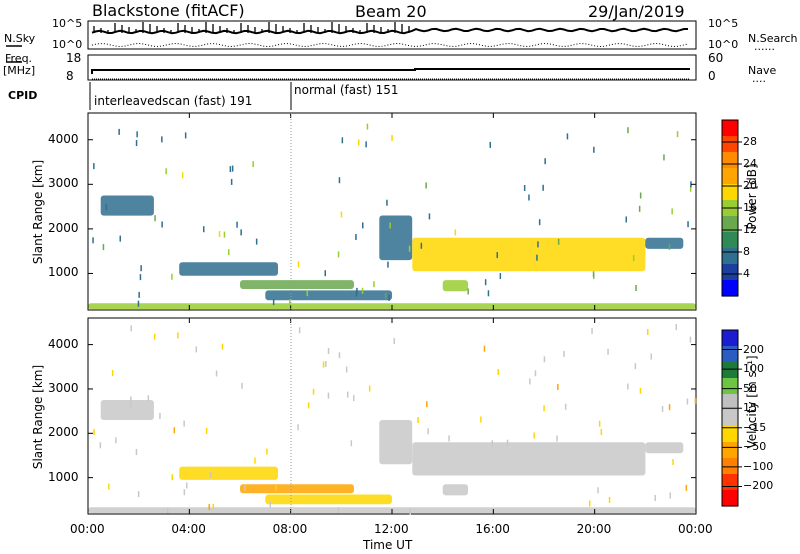  Describe the element at coordinates (758, 466) in the screenshot. I see `colorbar-tick-label: −100` at that location.